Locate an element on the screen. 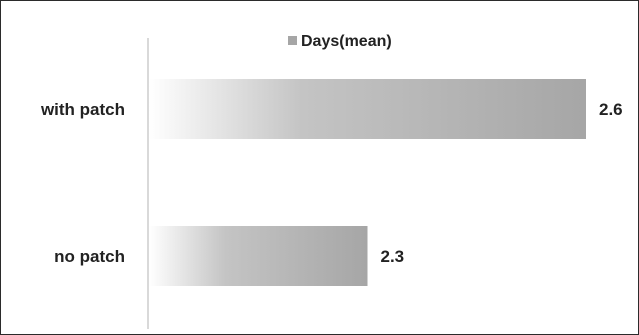  category-label: with patch is located at coordinates (82, 109).